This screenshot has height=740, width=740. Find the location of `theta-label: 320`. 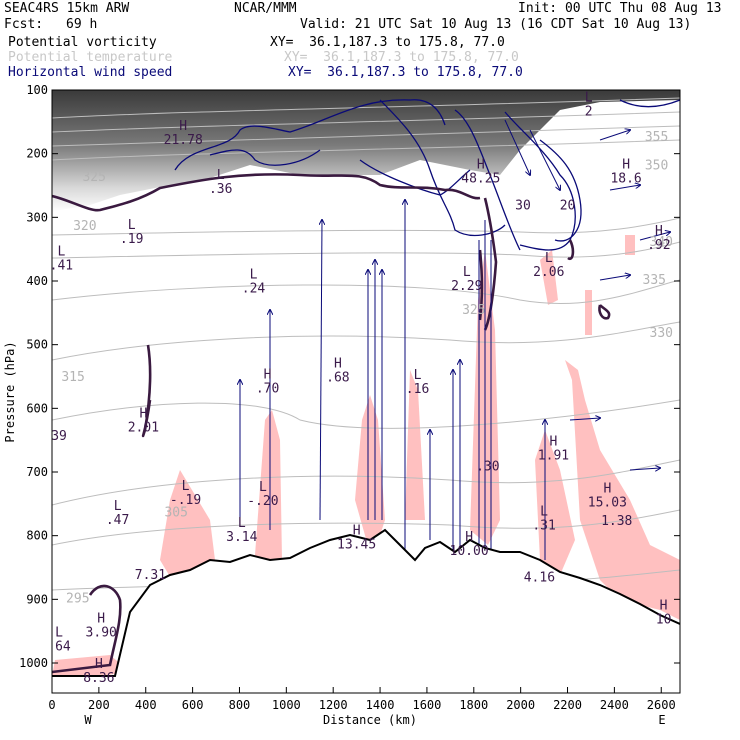

theta-label: 320 is located at coordinates (84, 226).